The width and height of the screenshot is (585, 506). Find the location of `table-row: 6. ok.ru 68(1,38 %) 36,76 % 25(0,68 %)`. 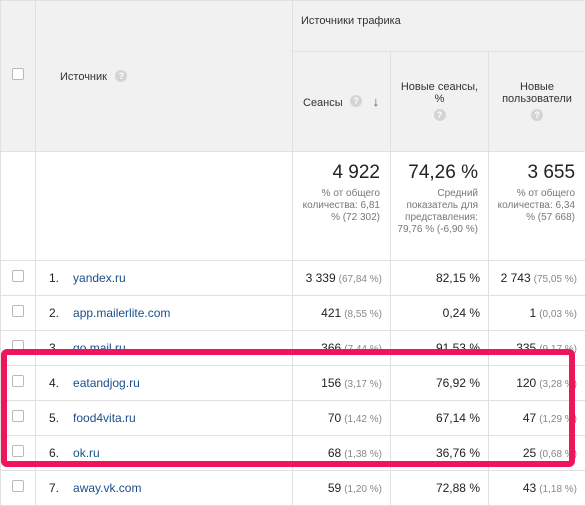

table-row: 6. ok.ru 68(1,38 %) 36,76 % 25(0,68 %) is located at coordinates (293, 453).